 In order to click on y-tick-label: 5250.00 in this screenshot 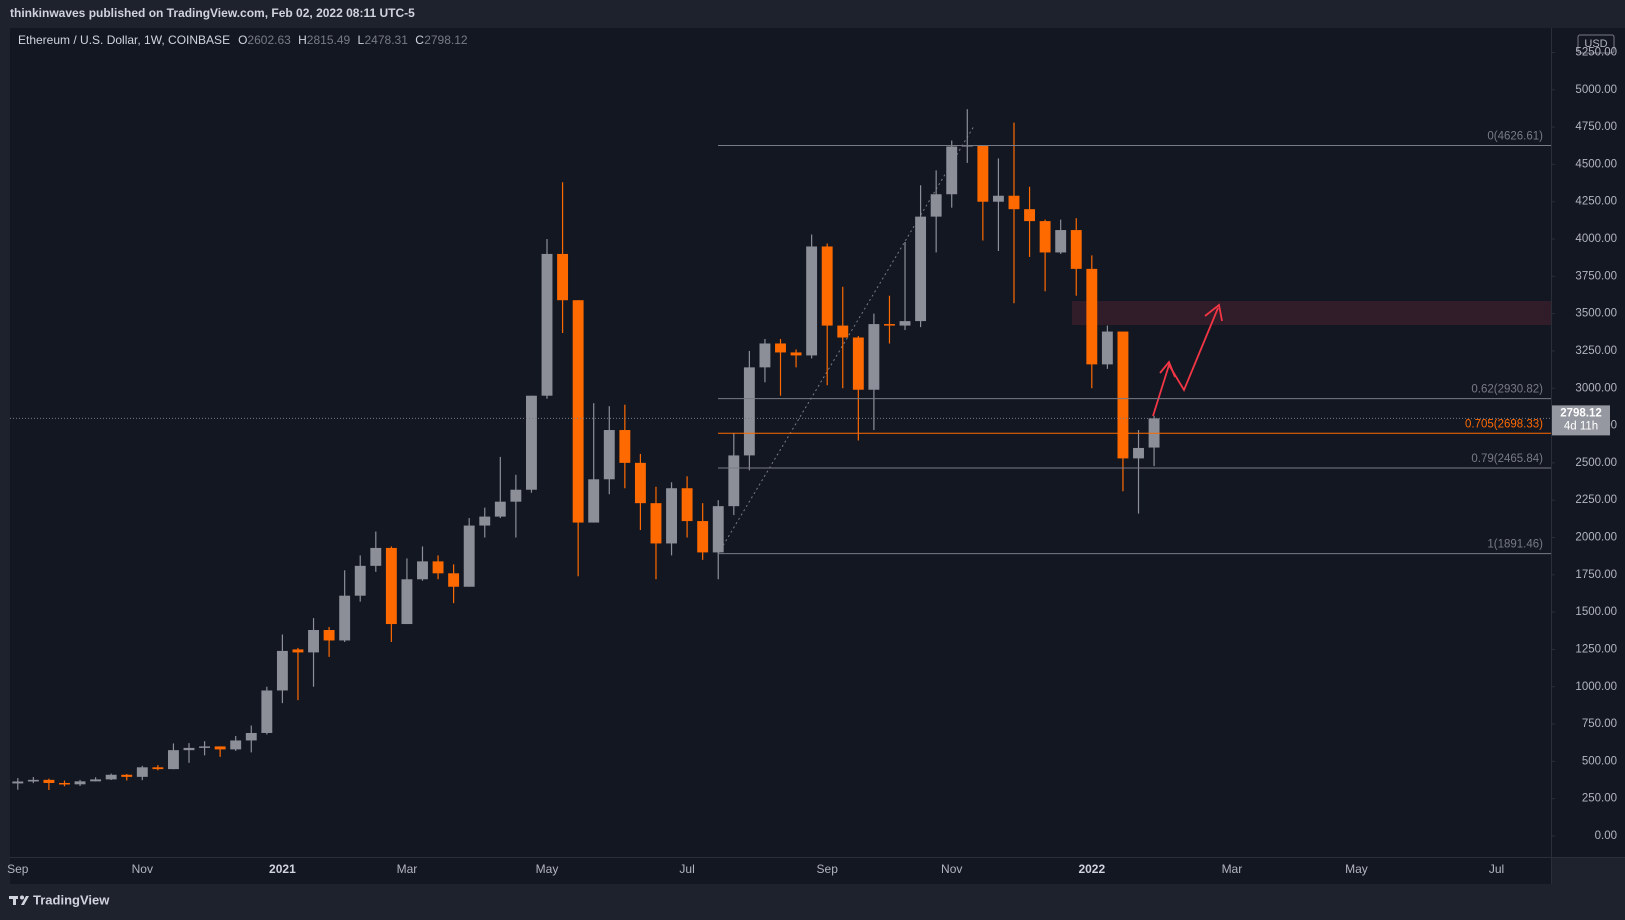, I will do `click(1596, 53)`.